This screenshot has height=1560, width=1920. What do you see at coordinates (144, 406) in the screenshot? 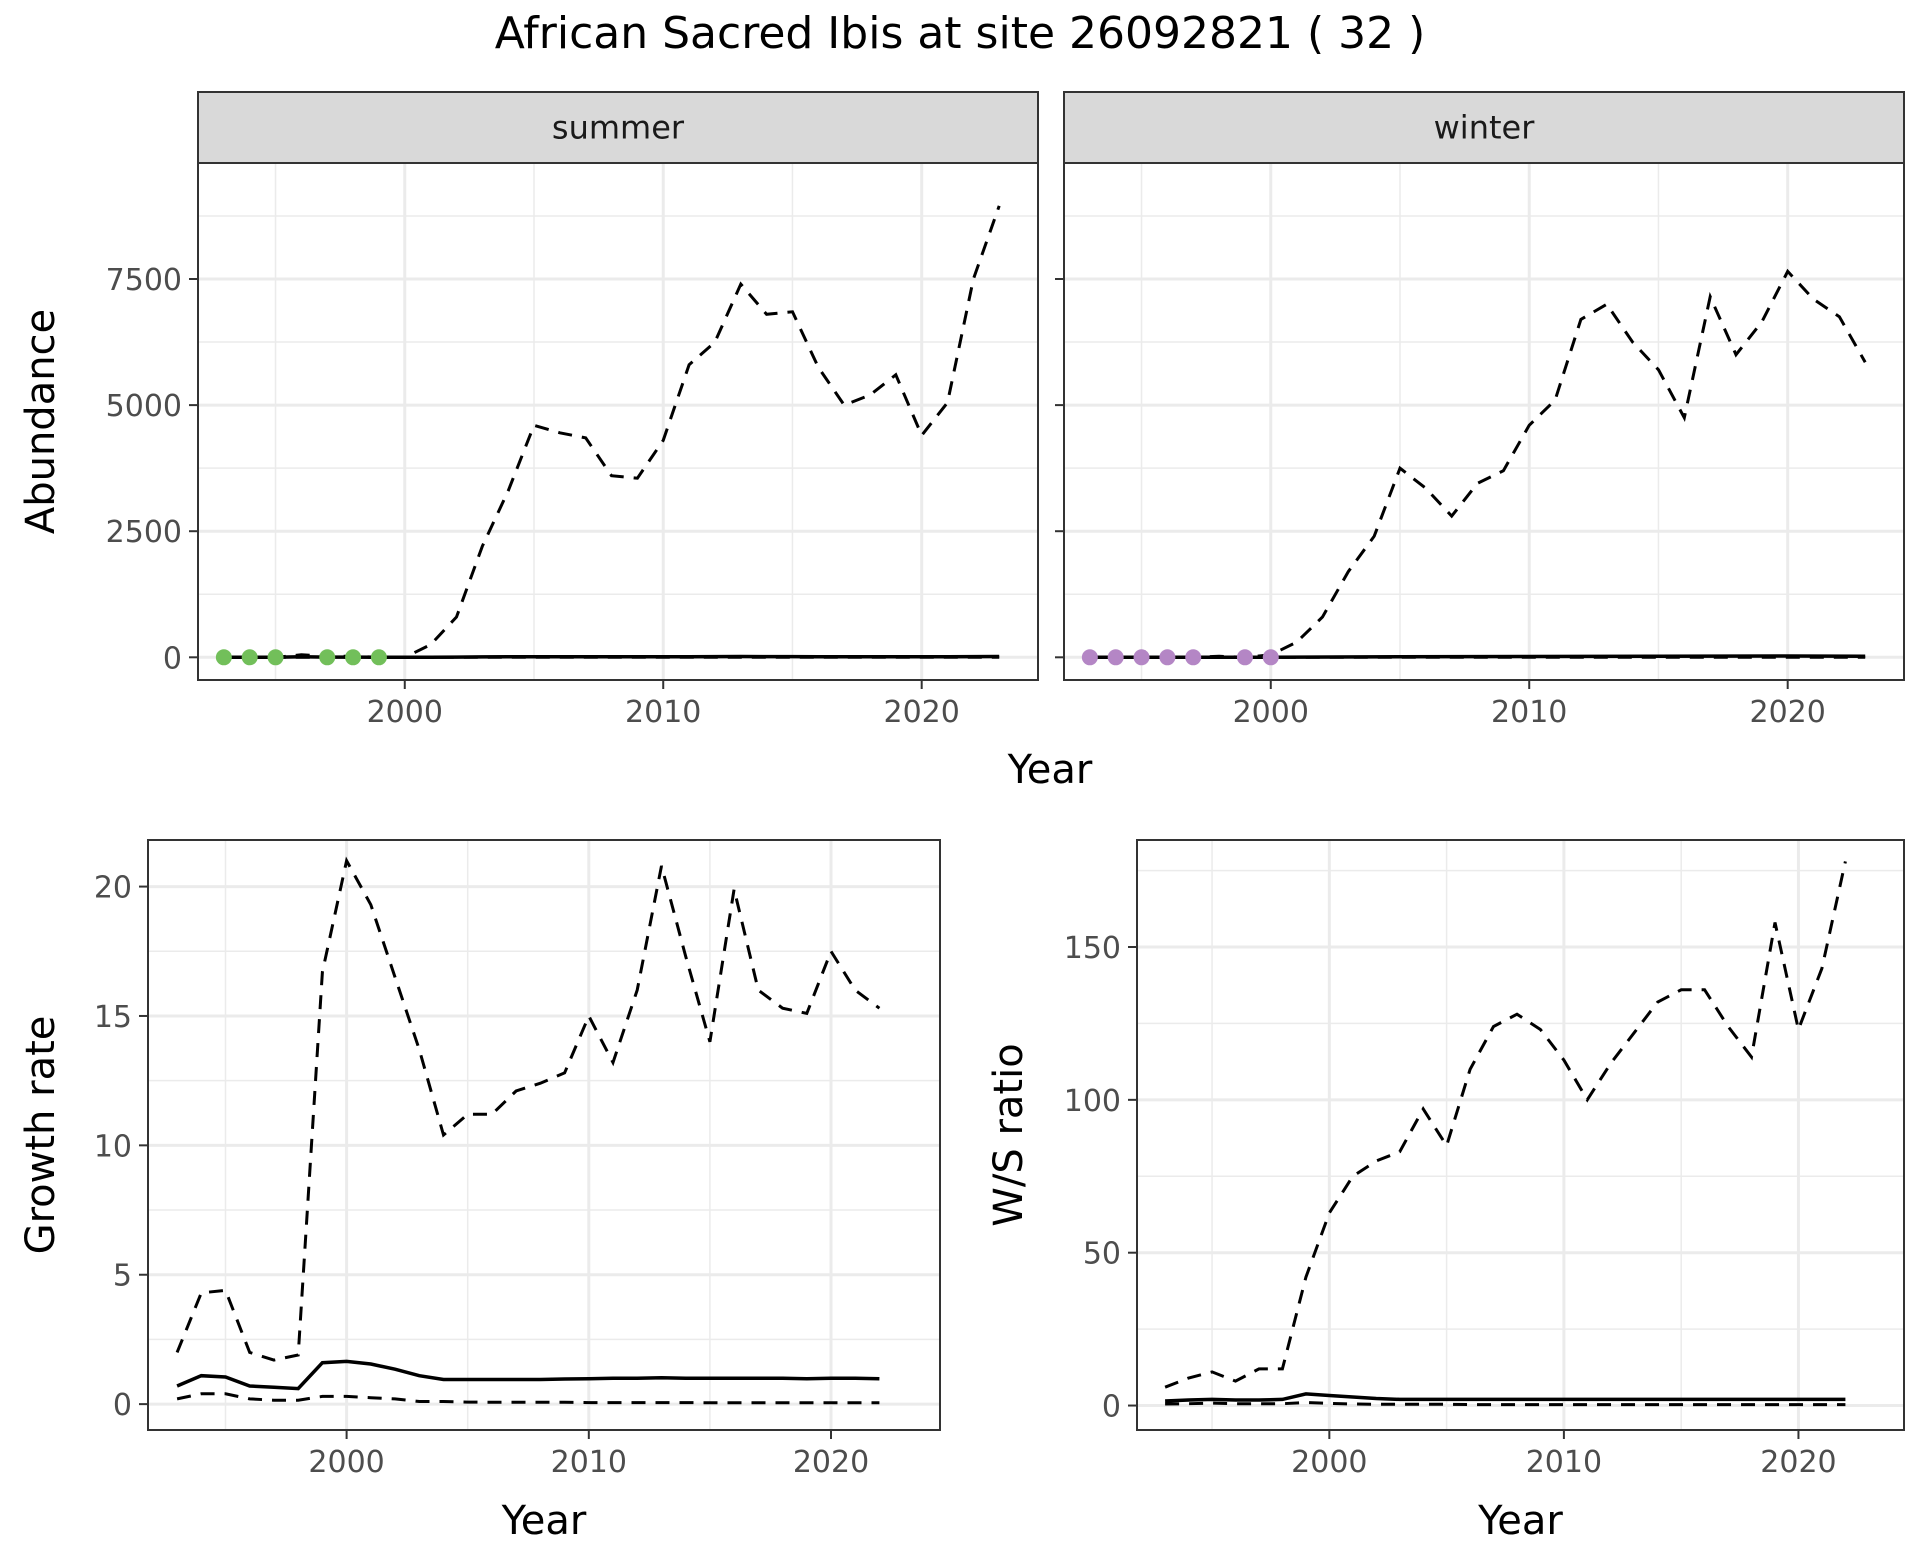
I see `y-tick-label: 5000` at bounding box center [144, 406].